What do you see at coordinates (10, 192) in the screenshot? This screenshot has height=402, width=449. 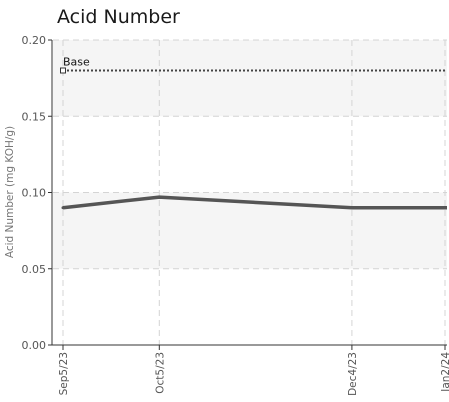 I see `y-axis-label: Acid Number (mg KOH/g)` at bounding box center [10, 192].